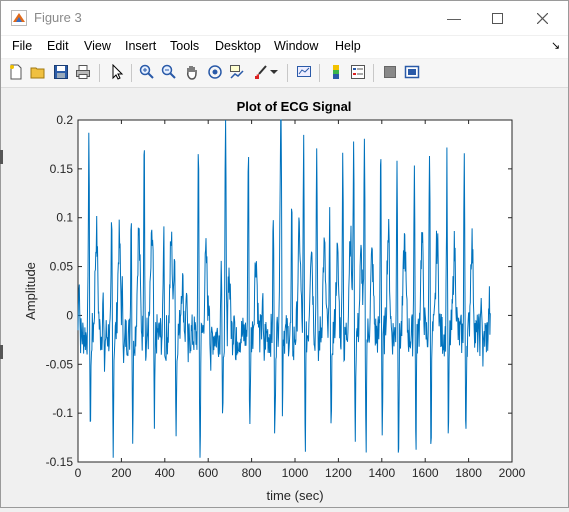 The image size is (569, 512). I want to click on close-icon, so click(542, 18).